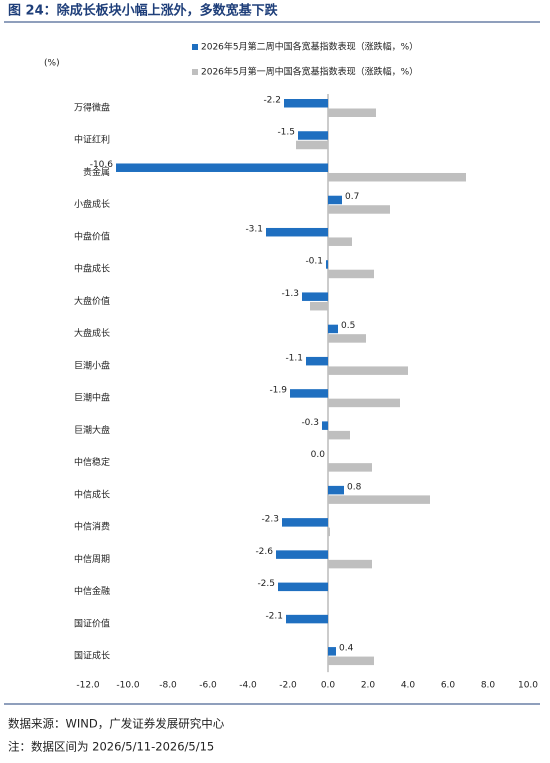 The height and width of the screenshot is (763, 550). What do you see at coordinates (274, 616) in the screenshot?
I see `value-label: -2.1` at bounding box center [274, 616].